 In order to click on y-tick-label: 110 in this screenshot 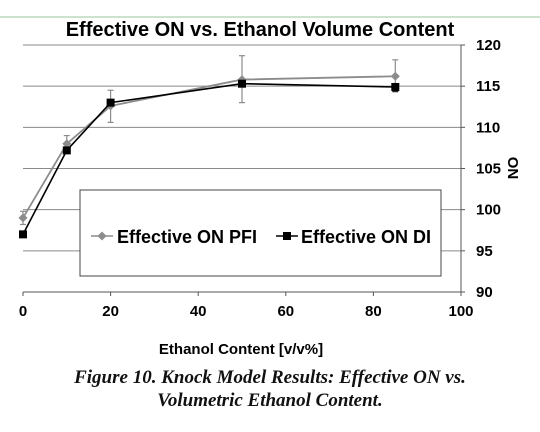, I will do `click(488, 127)`.